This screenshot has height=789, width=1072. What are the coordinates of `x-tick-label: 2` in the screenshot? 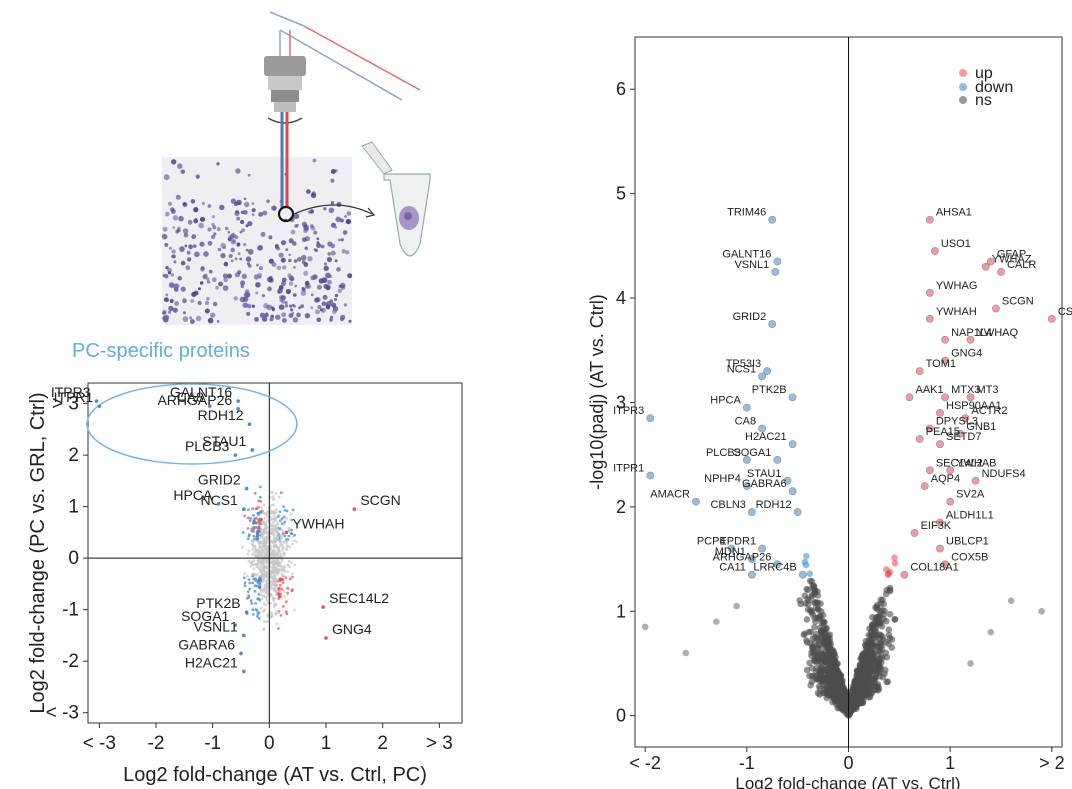 It's located at (382, 743).